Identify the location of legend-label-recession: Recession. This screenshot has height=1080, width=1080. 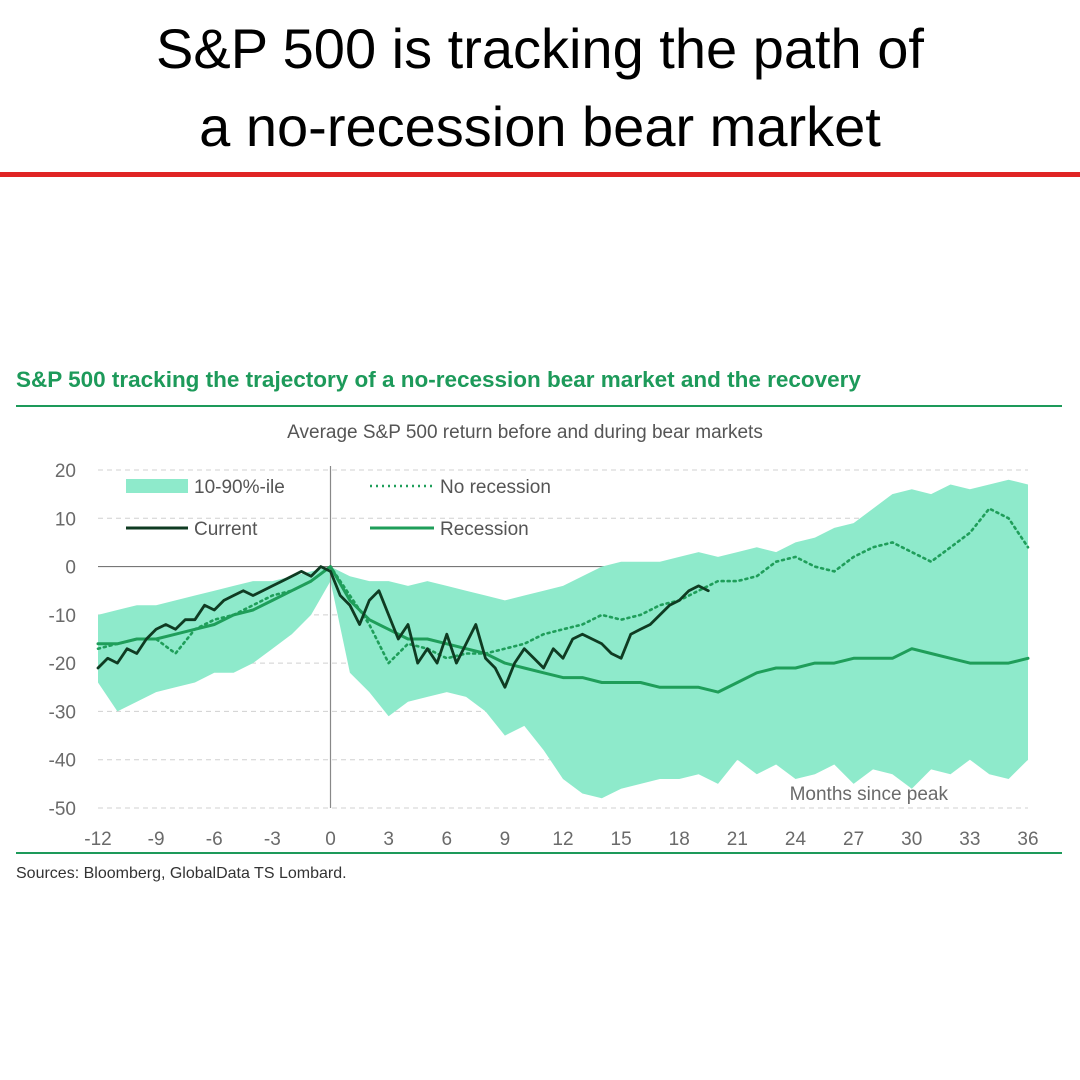
(484, 529).